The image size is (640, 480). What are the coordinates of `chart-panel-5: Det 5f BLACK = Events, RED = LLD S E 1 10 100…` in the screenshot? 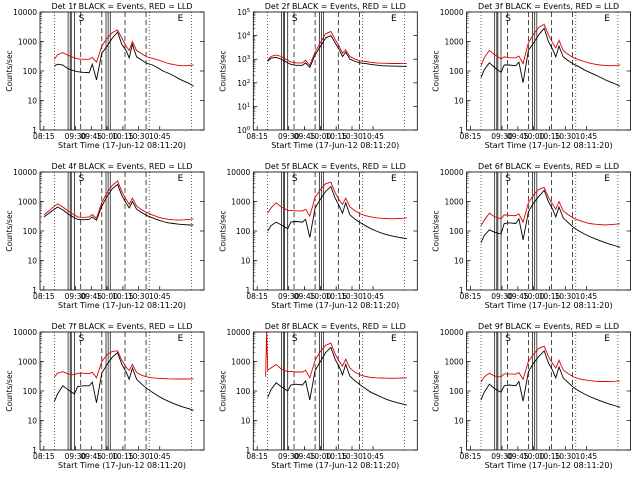 It's located at (318, 236).